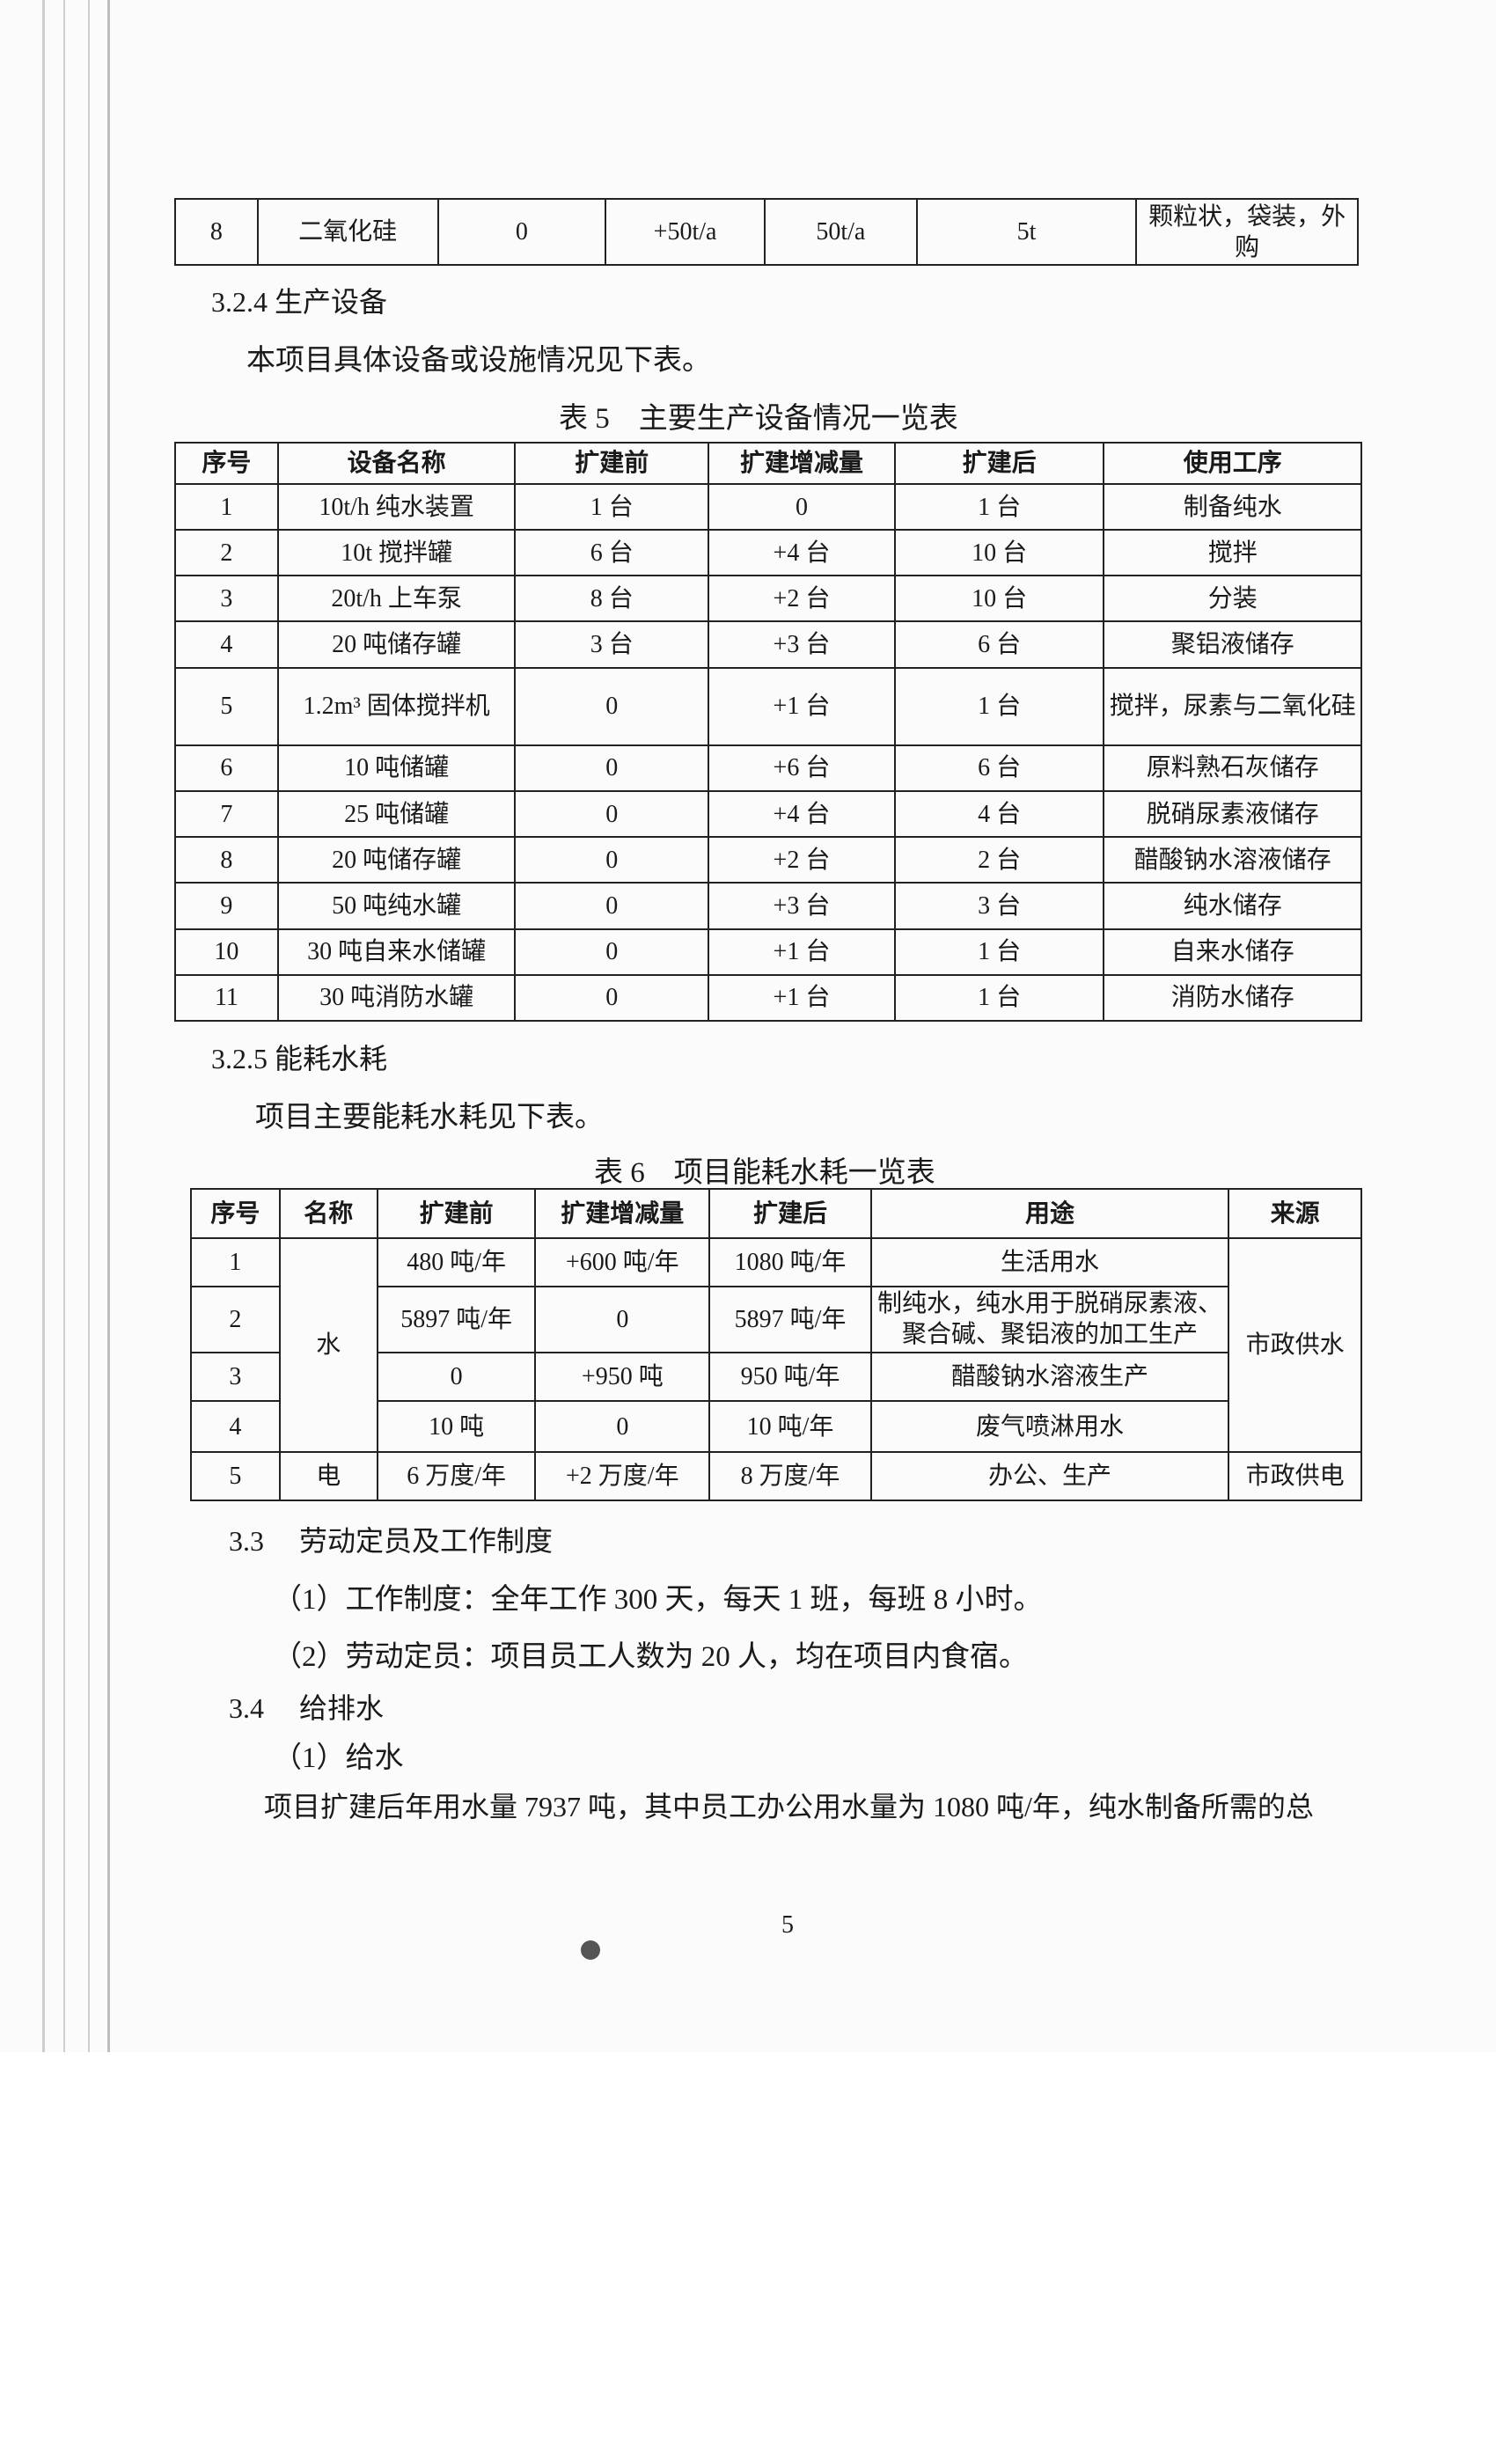  Describe the element at coordinates (788, 1925) in the screenshot. I see `page-number: 5` at that location.